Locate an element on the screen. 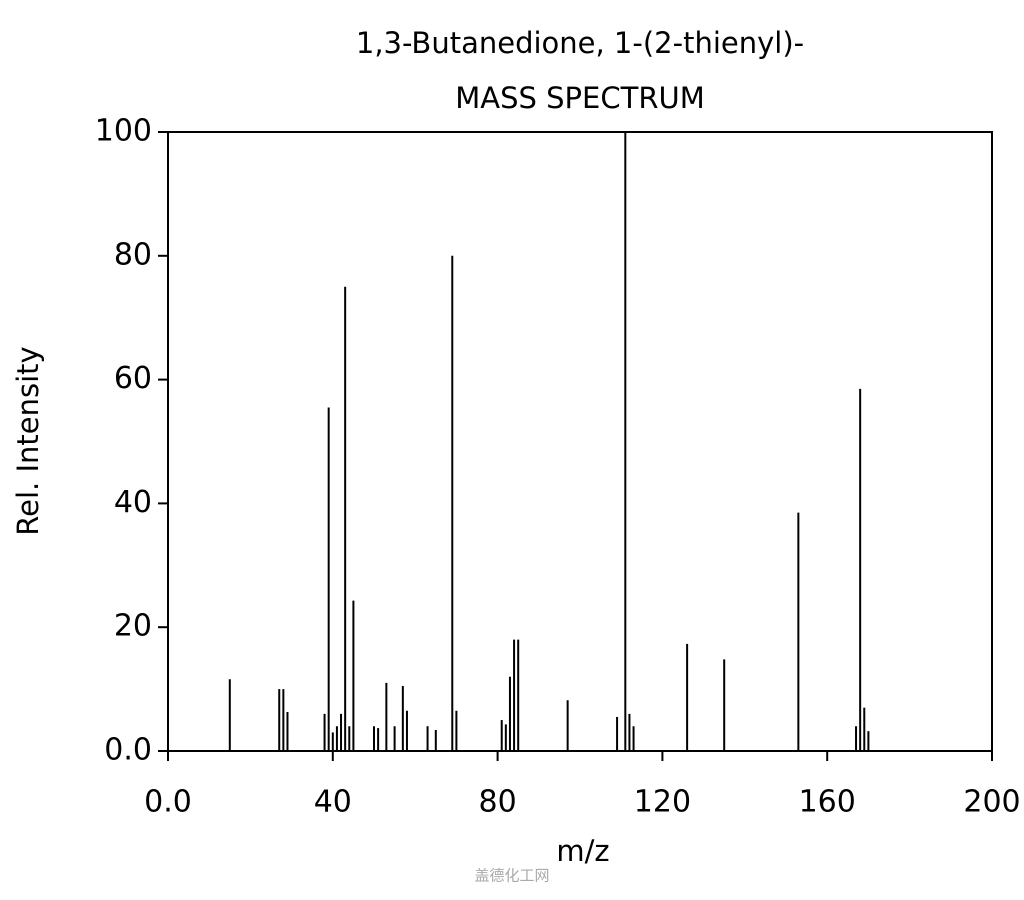 This screenshot has width=1024, height=900. x-tick-label: 200 is located at coordinates (991, 802).